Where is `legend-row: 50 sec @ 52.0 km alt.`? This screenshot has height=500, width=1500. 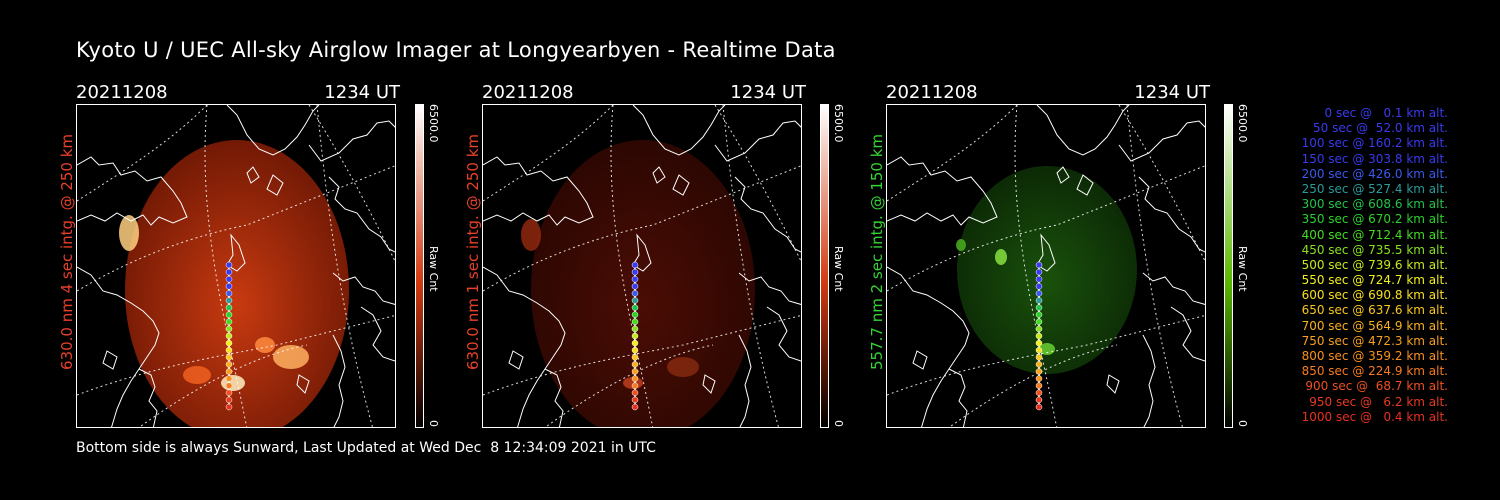 legend-row: 50 sec @ 52.0 km alt. is located at coordinates (1380, 128).